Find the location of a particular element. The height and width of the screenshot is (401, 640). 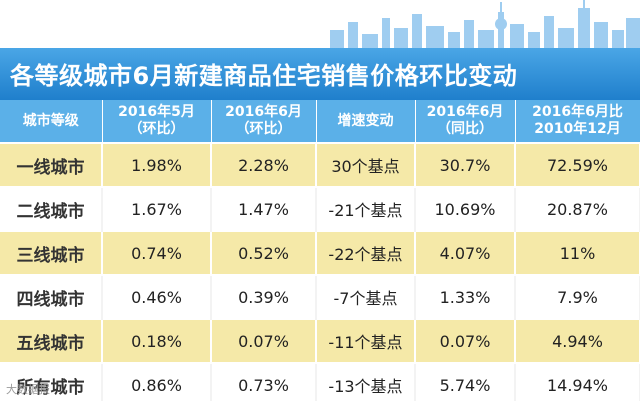

column-header: 增速变动 is located at coordinates (366, 121).